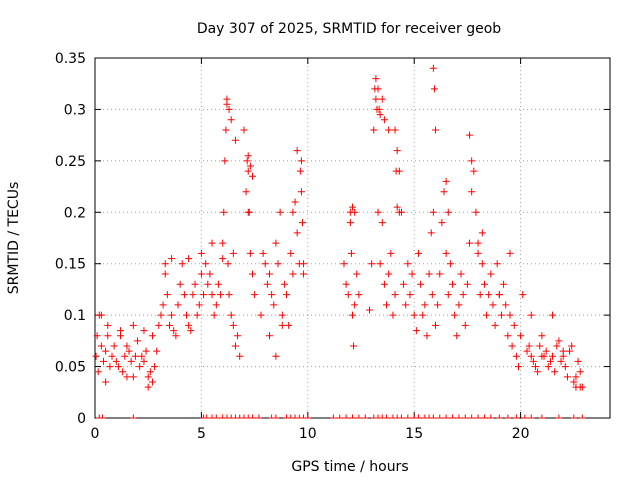  I want to click on y-tick-label: 0.05, so click(70, 368).